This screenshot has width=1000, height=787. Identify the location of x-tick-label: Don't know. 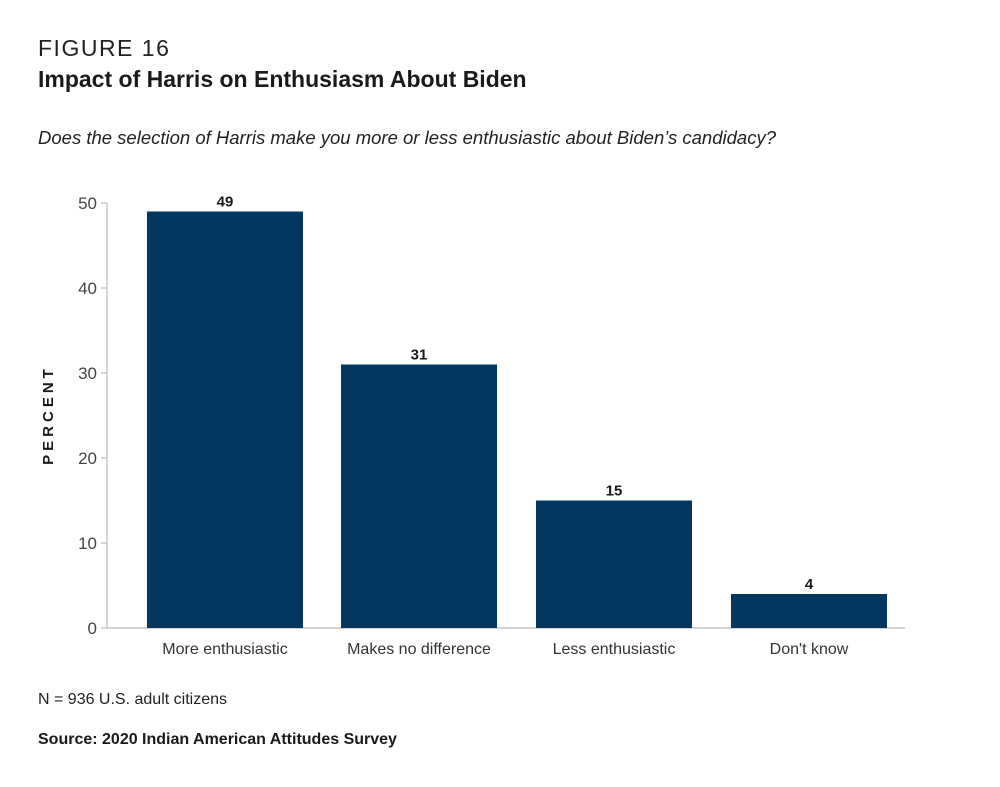
(809, 649).